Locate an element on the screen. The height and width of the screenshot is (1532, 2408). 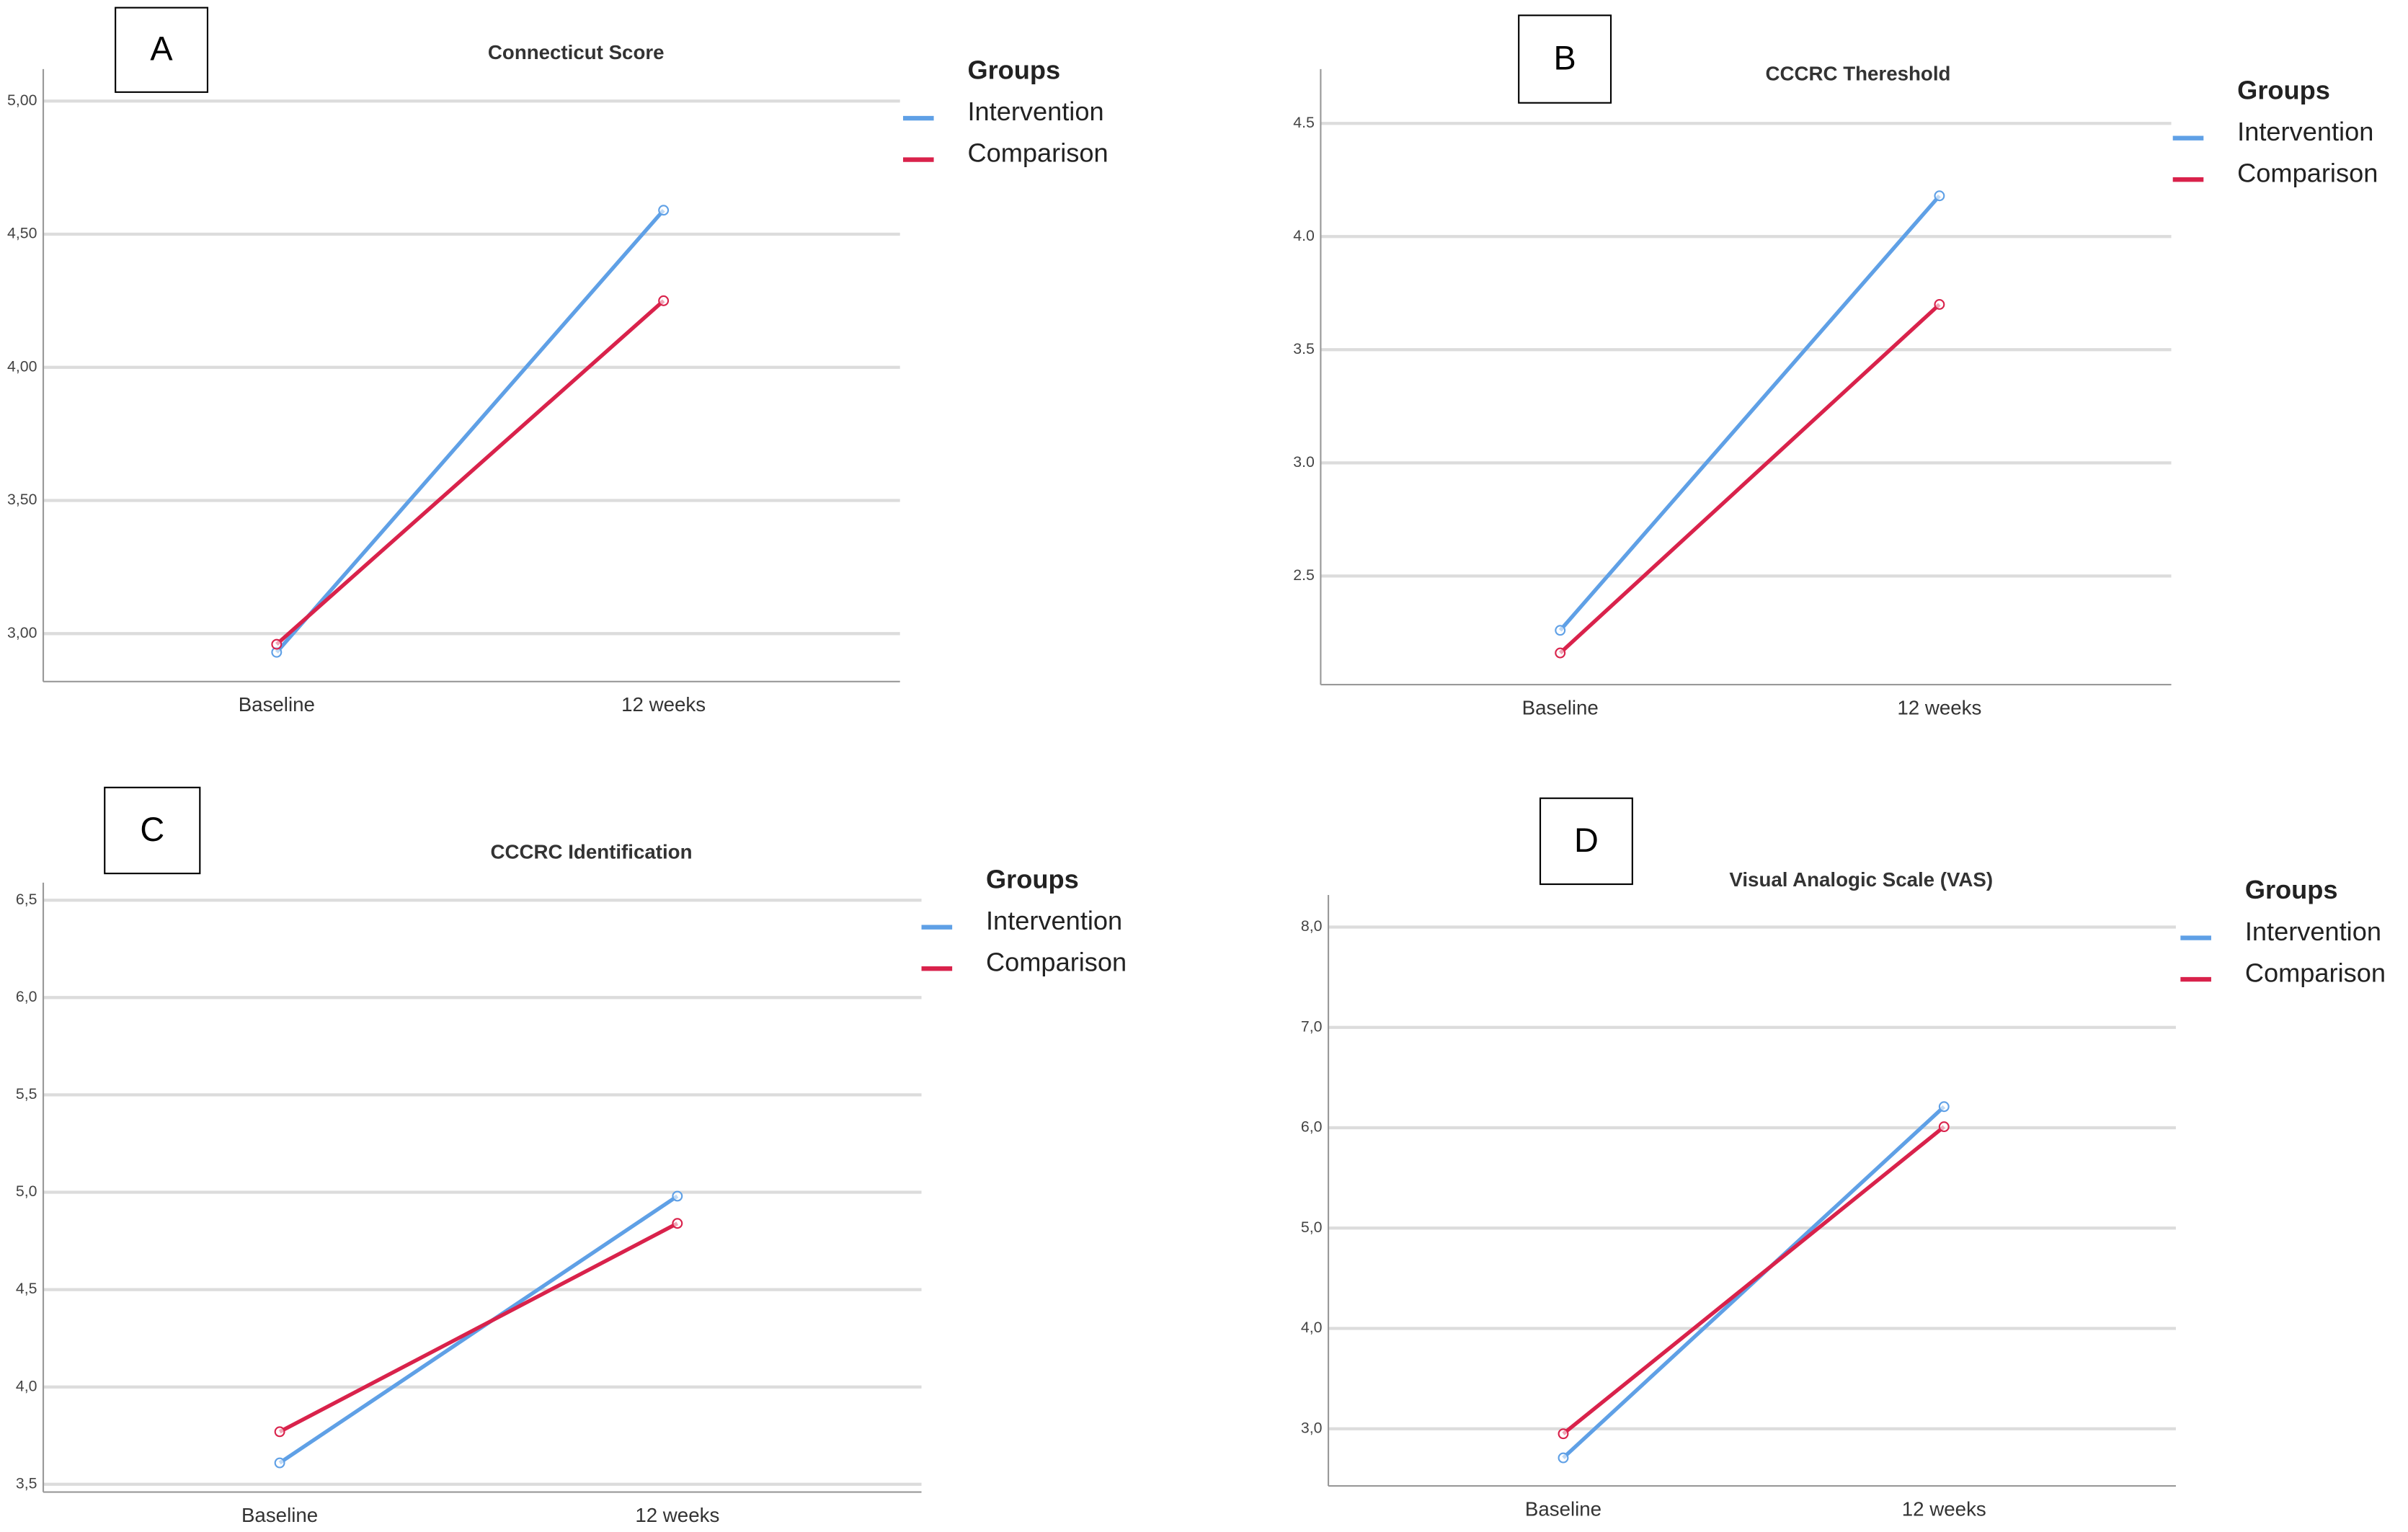
panel-label: A is located at coordinates (161, 49).